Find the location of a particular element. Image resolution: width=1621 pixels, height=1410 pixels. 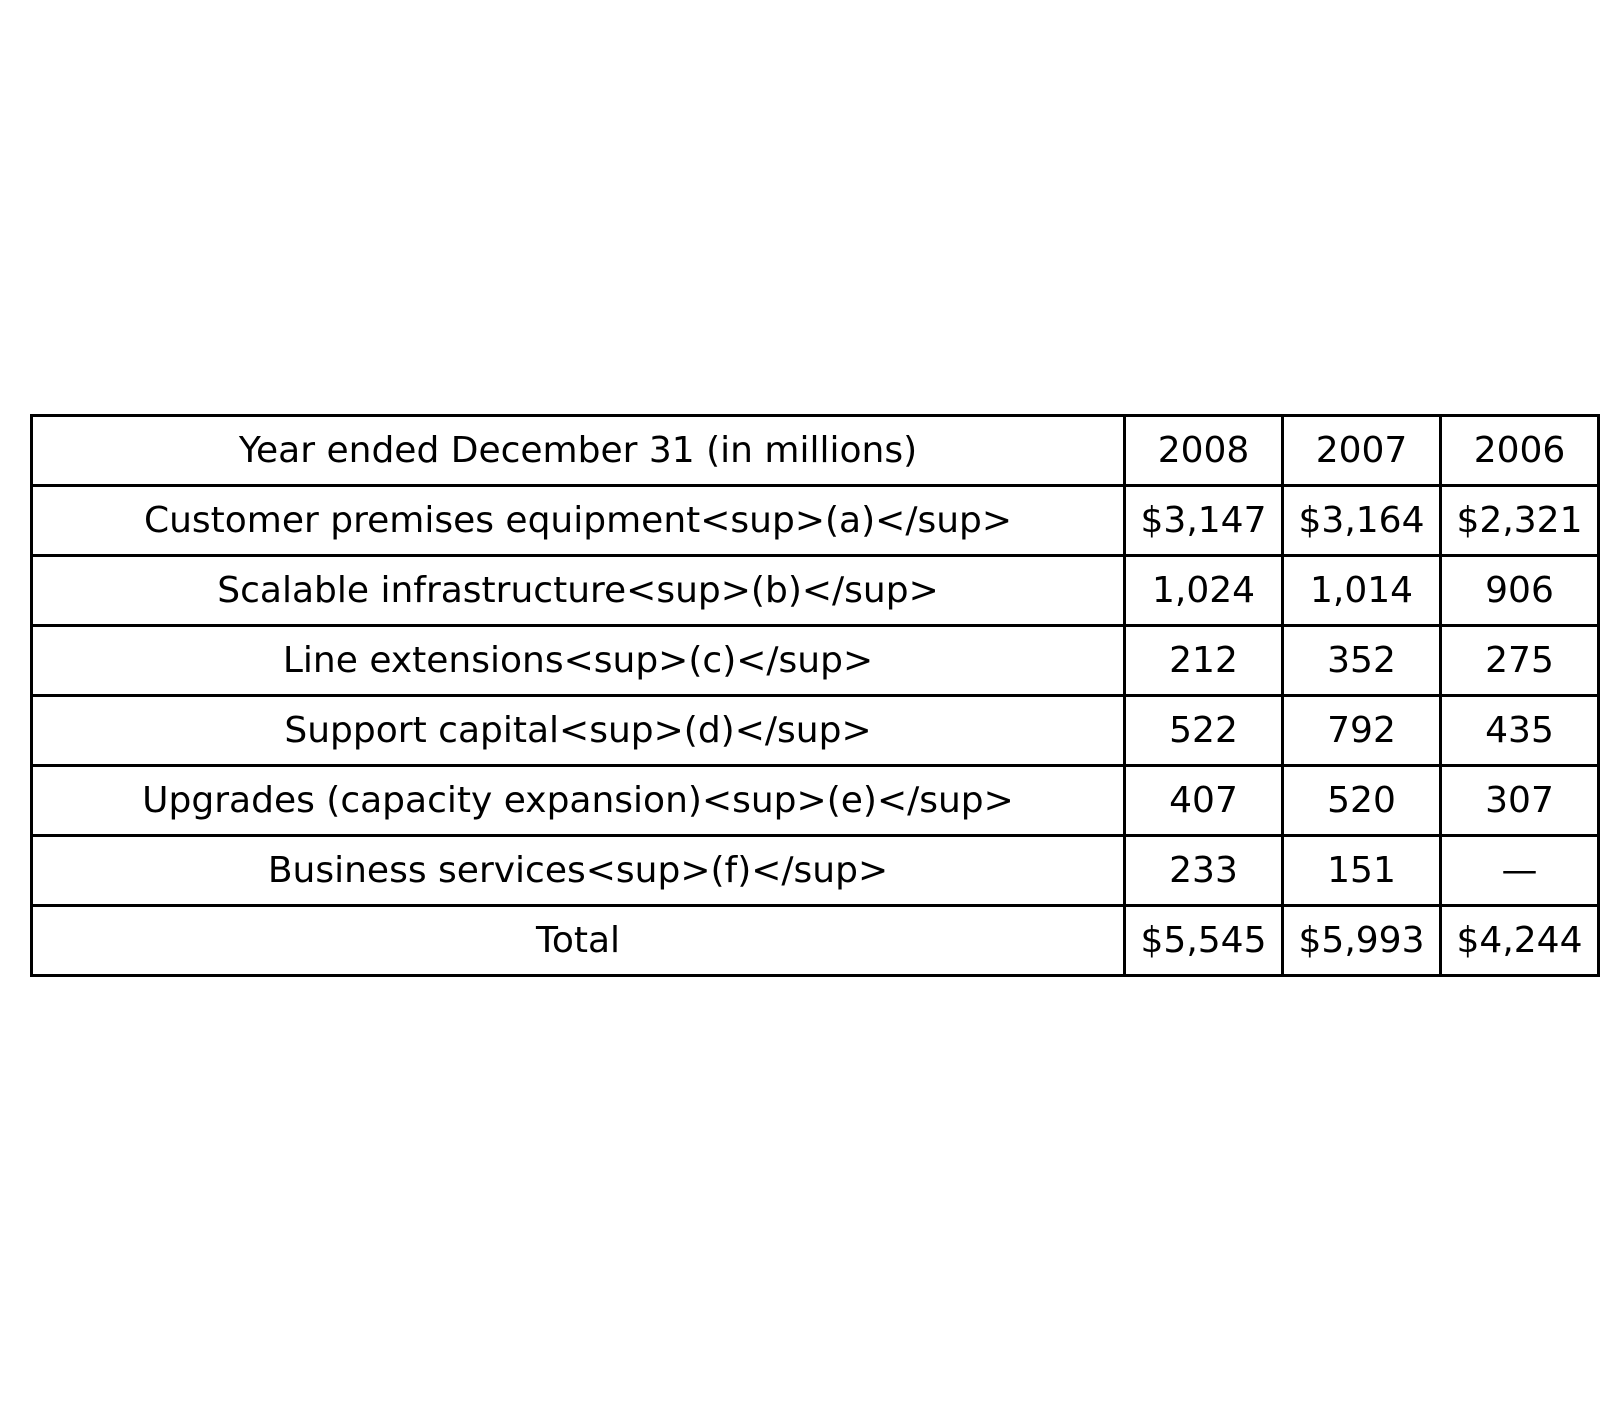

value-cell: $3,147 is located at coordinates (1203, 520).